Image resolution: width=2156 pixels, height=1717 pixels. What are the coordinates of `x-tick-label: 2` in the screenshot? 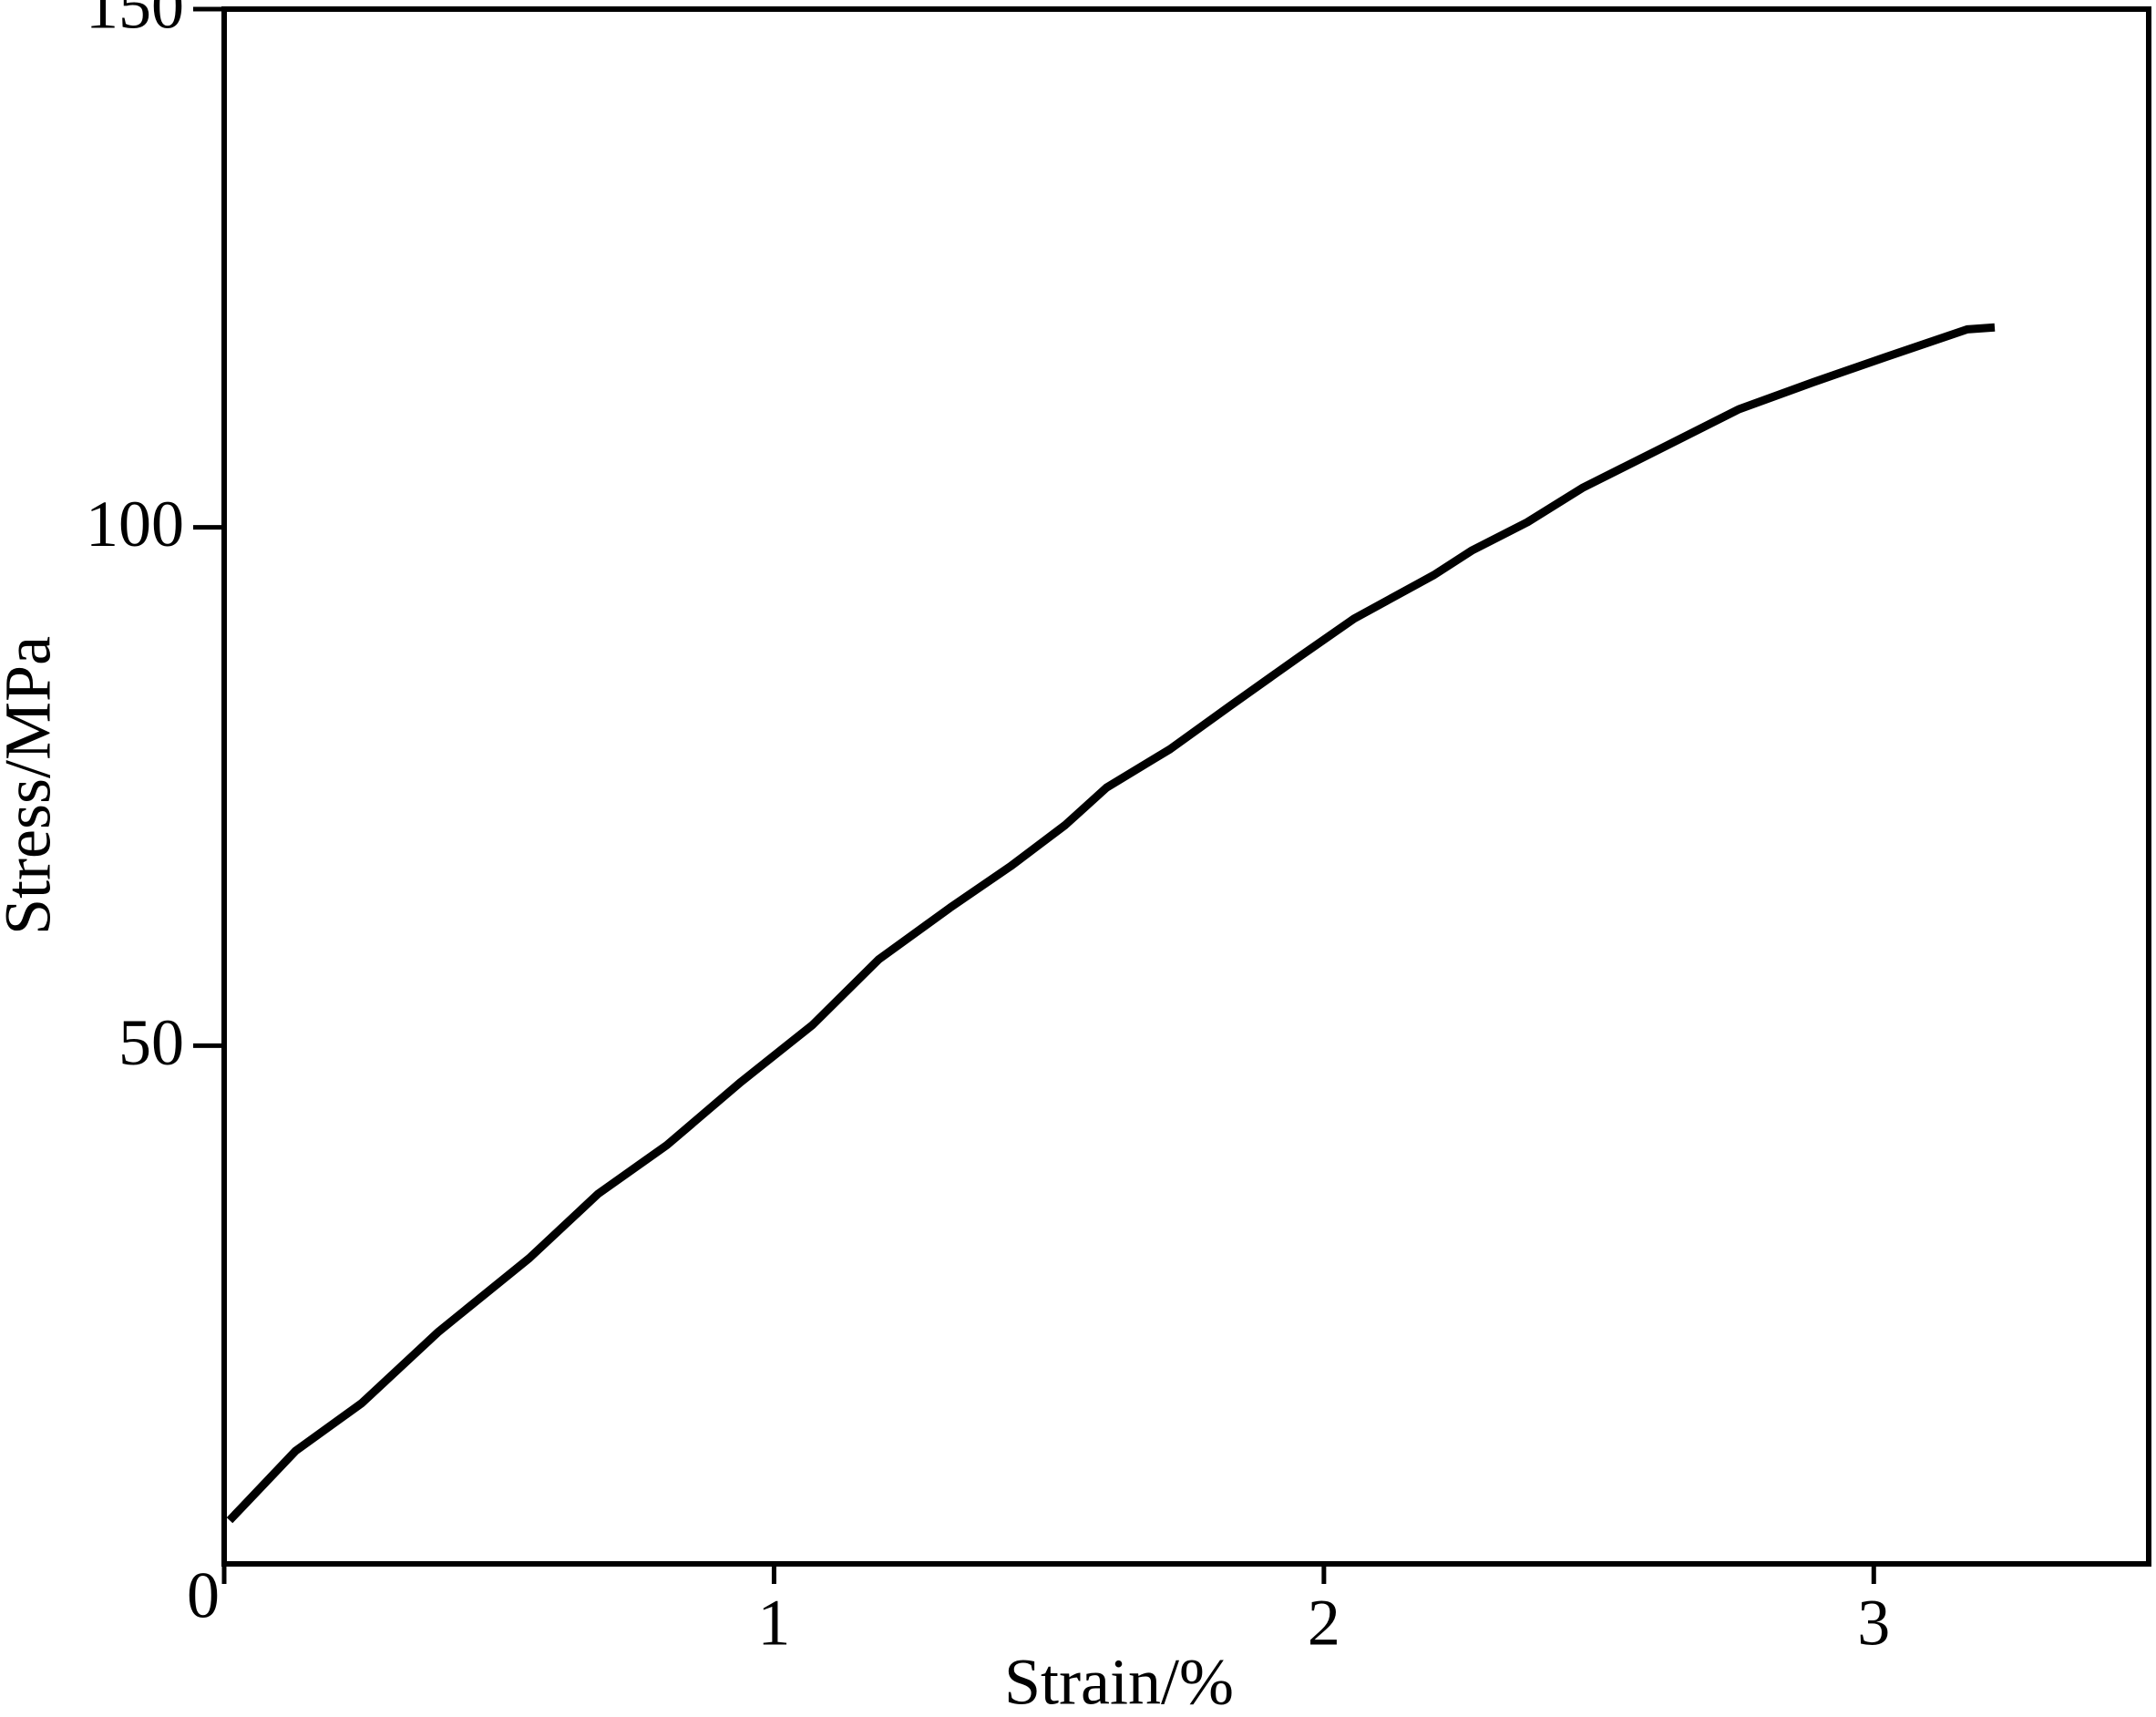 It's located at (1324, 1623).